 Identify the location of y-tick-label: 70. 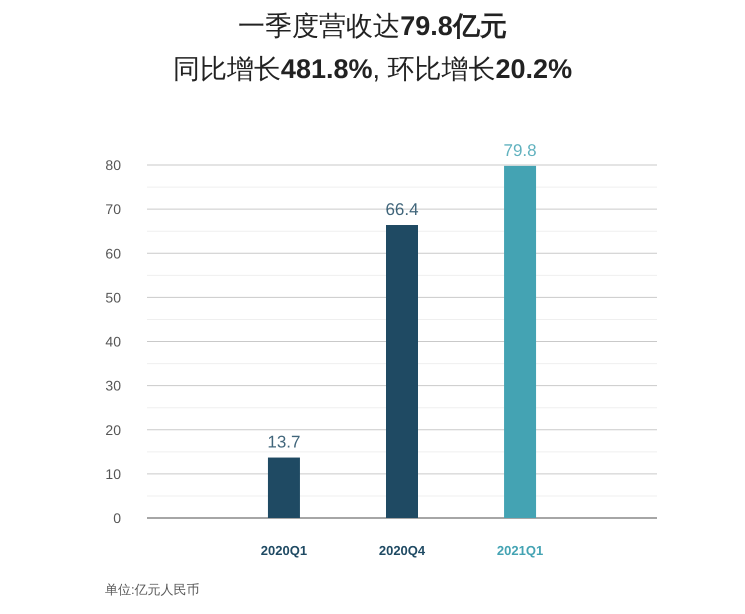
(113, 209).